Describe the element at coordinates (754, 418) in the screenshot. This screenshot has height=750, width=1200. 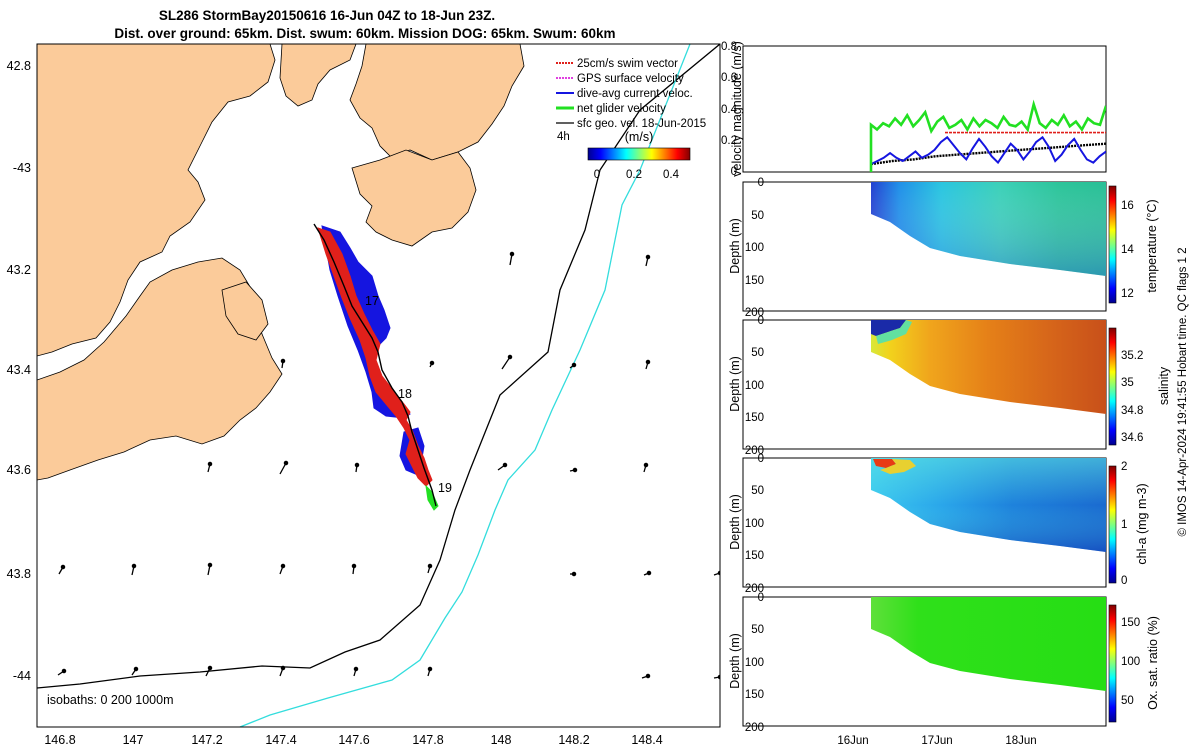
I see `salinity-y-tick: 150` at that location.